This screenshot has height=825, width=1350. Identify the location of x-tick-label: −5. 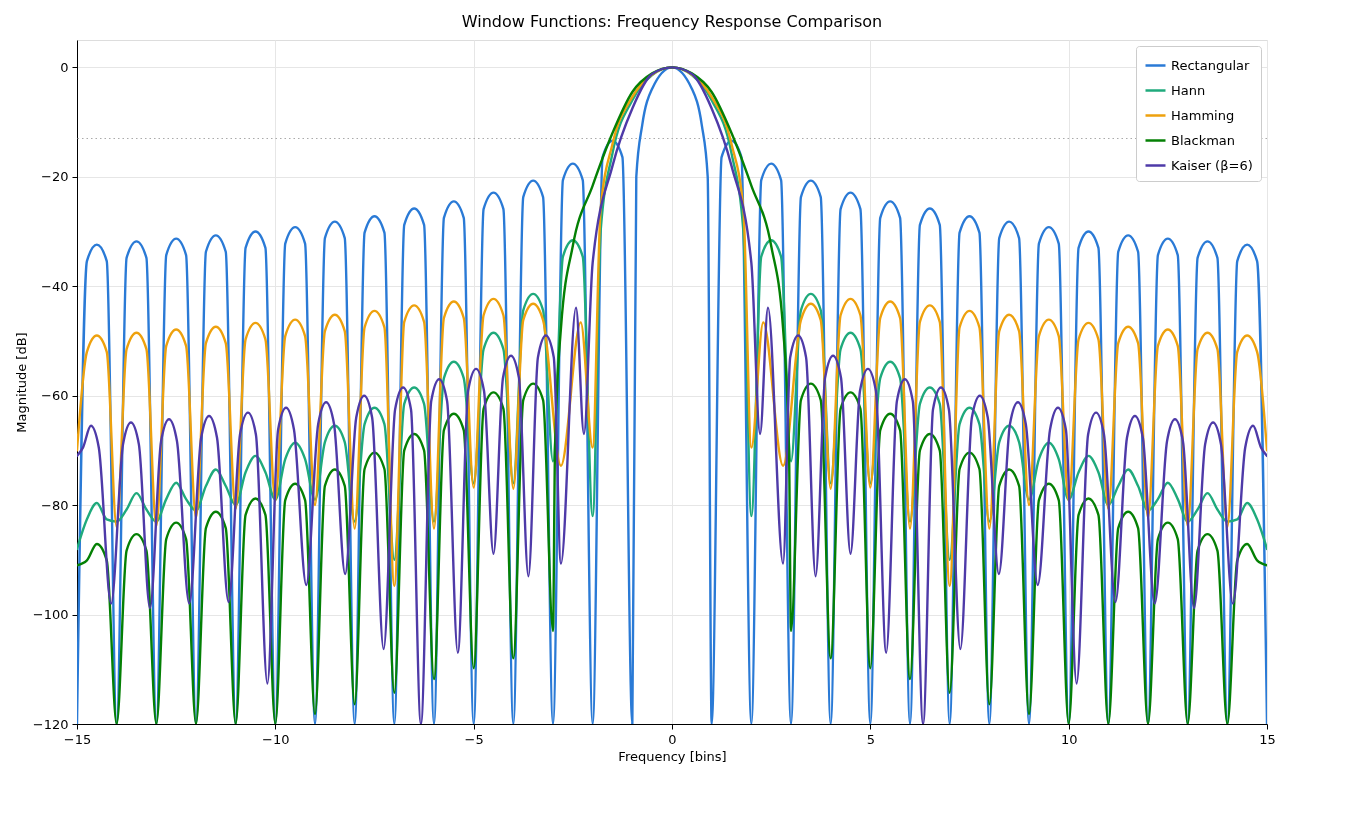
(474, 739).